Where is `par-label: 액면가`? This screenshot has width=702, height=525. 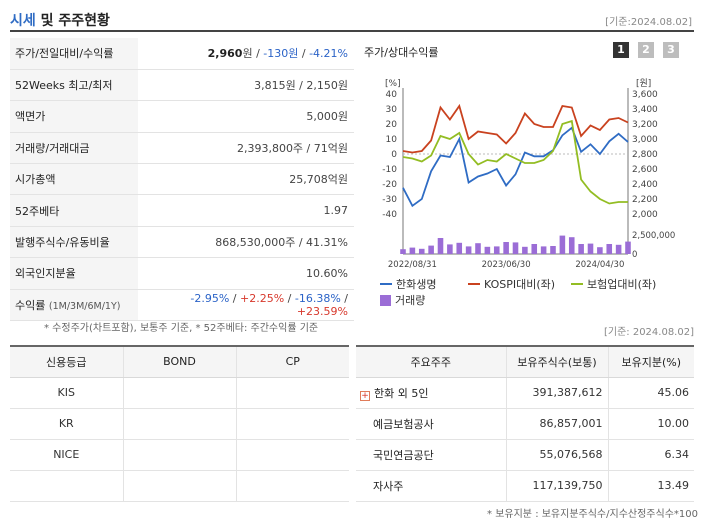
par-label: 액면가 is located at coordinates (74, 116).